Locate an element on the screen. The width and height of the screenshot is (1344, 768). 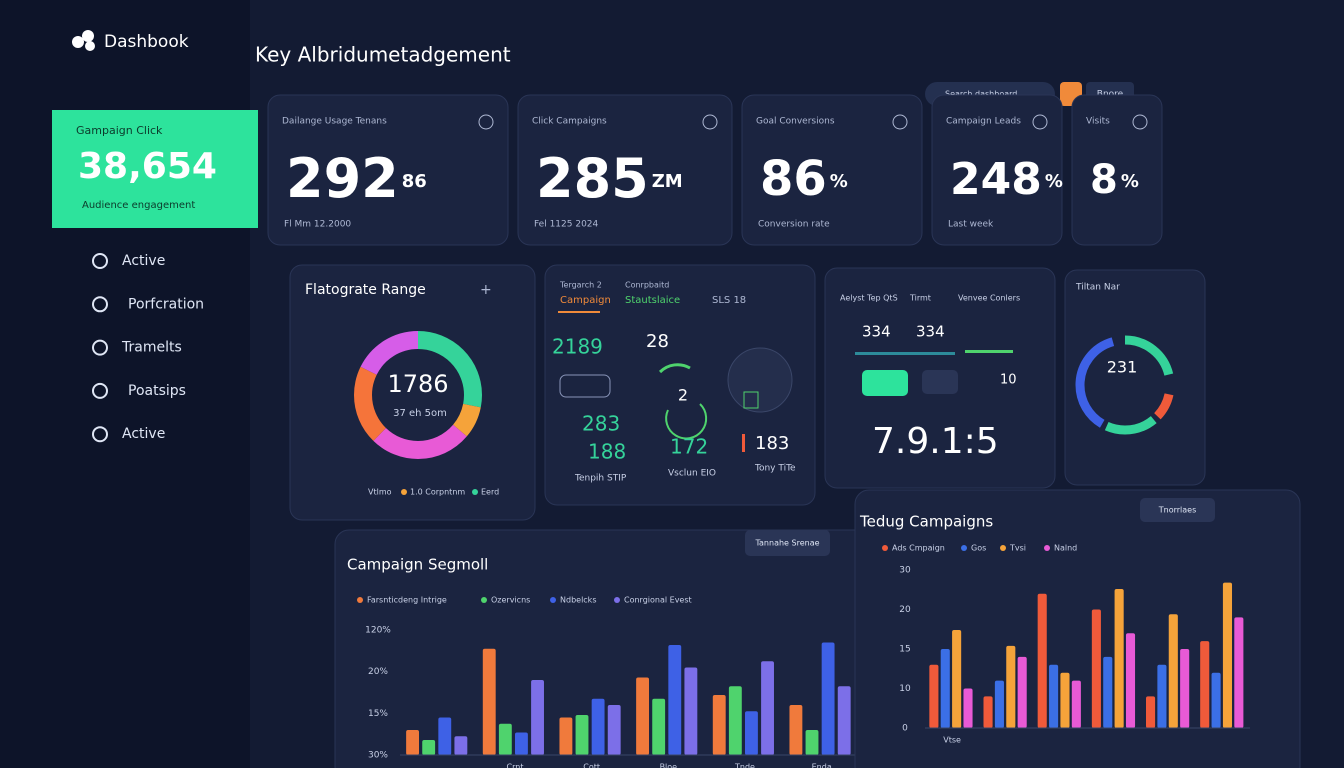
legend-label: Conrgional Evest is located at coordinates (658, 600).